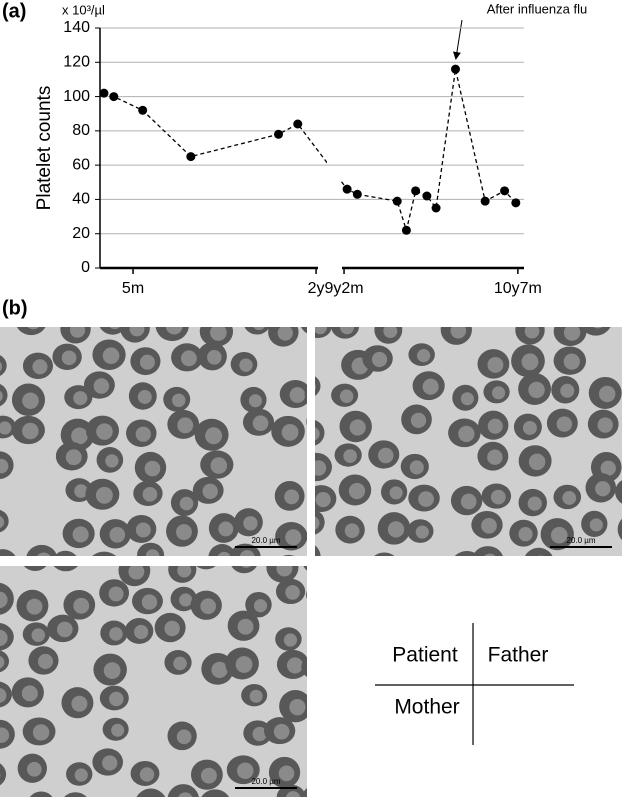 Image resolution: width=622 pixels, height=797 pixels. Describe the element at coordinates (76, 27) in the screenshot. I see `y-tick-label: 140` at that location.